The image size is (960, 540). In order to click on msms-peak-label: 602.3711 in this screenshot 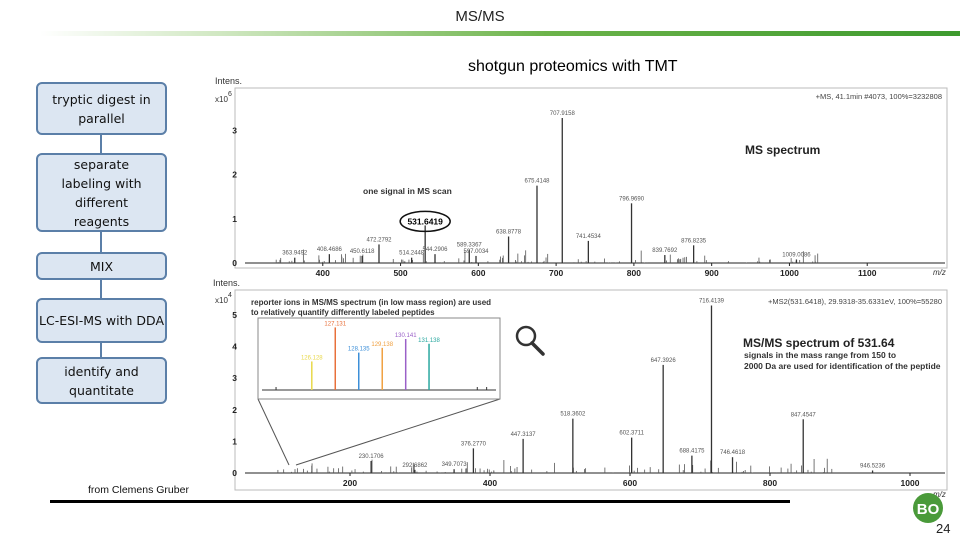, I will do `click(631, 434)`.